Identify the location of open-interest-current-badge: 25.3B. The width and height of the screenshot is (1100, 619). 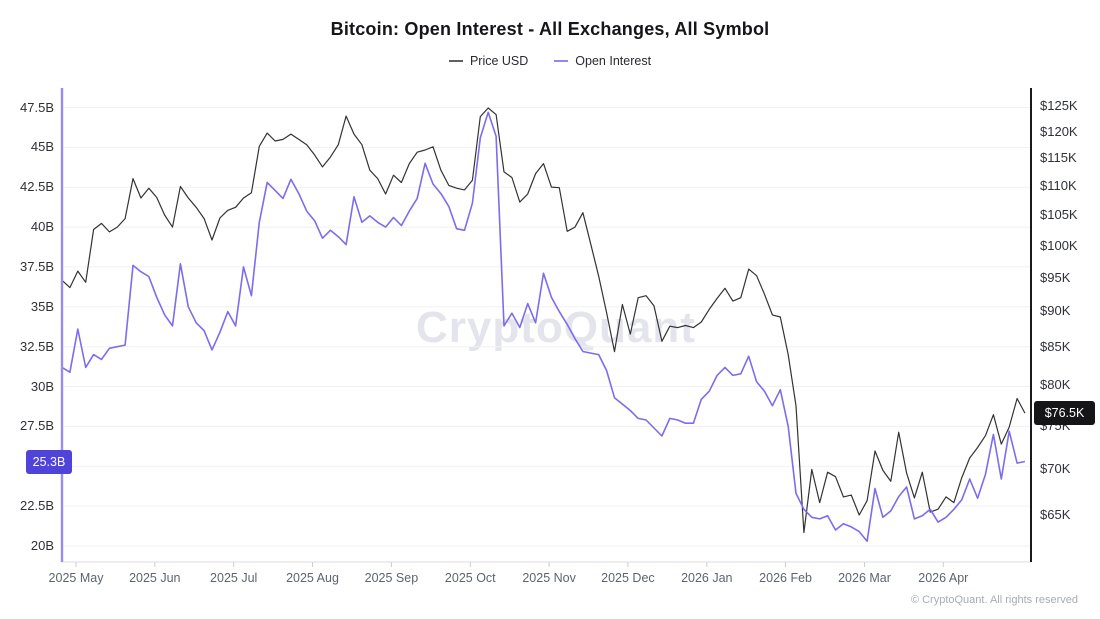
(49, 461).